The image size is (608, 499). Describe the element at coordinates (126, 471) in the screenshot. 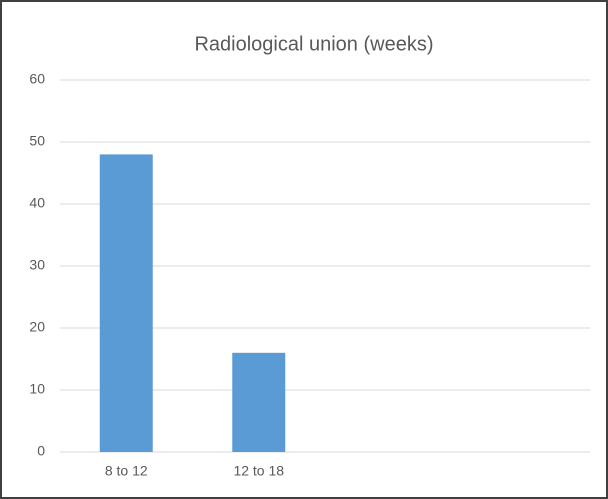

I see `x-tick-label: 8 to 12` at that location.